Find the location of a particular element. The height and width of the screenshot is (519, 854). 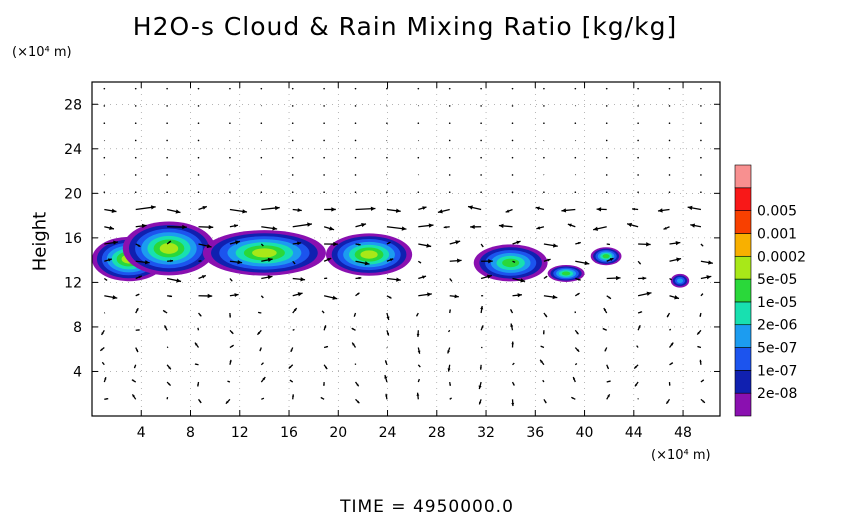

y-tick-label: 12 is located at coordinates (73, 283).